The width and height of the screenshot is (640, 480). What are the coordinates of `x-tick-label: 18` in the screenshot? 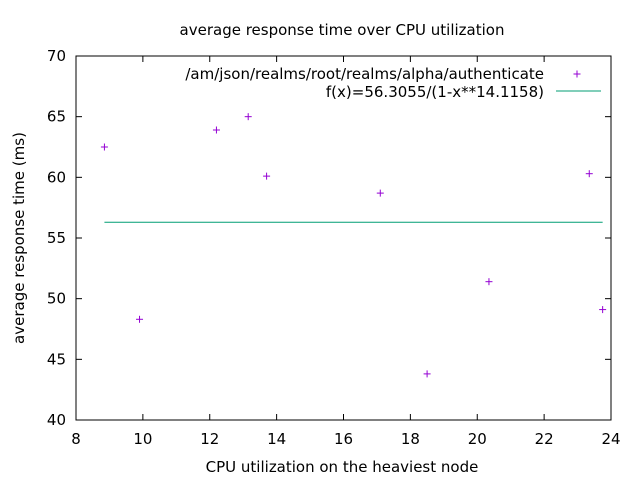 It's located at (410, 439).